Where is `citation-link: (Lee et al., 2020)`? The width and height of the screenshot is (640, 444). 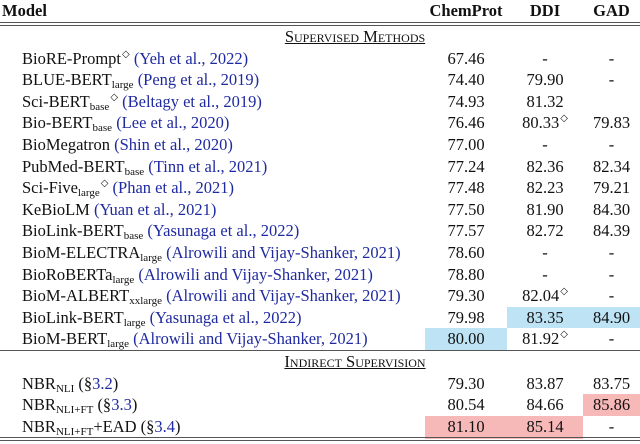 citation-link: (Lee et al., 2020) is located at coordinates (173, 123).